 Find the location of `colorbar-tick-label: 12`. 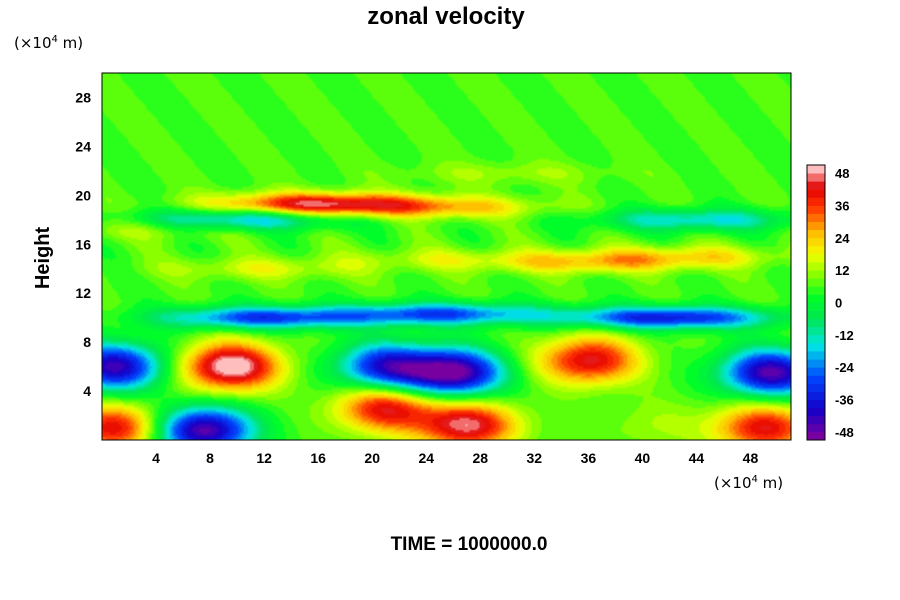

colorbar-tick-label: 12 is located at coordinates (842, 270).